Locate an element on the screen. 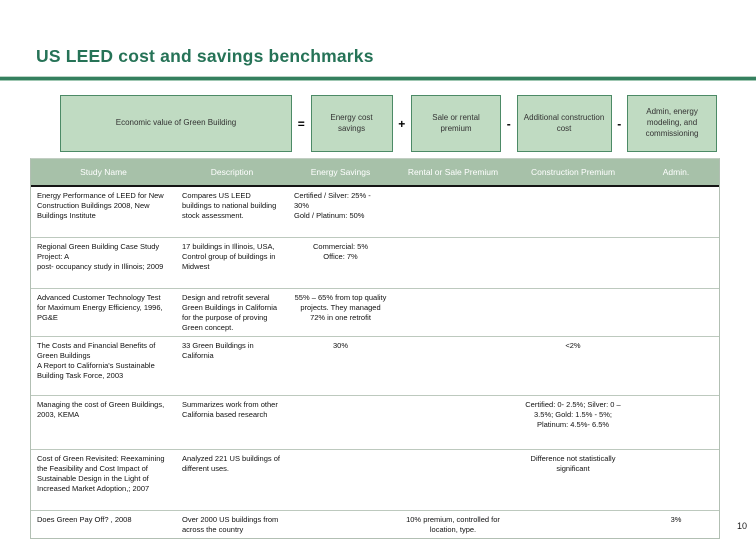  construction-premium-cell: Difference not statistically significant is located at coordinates (573, 464).